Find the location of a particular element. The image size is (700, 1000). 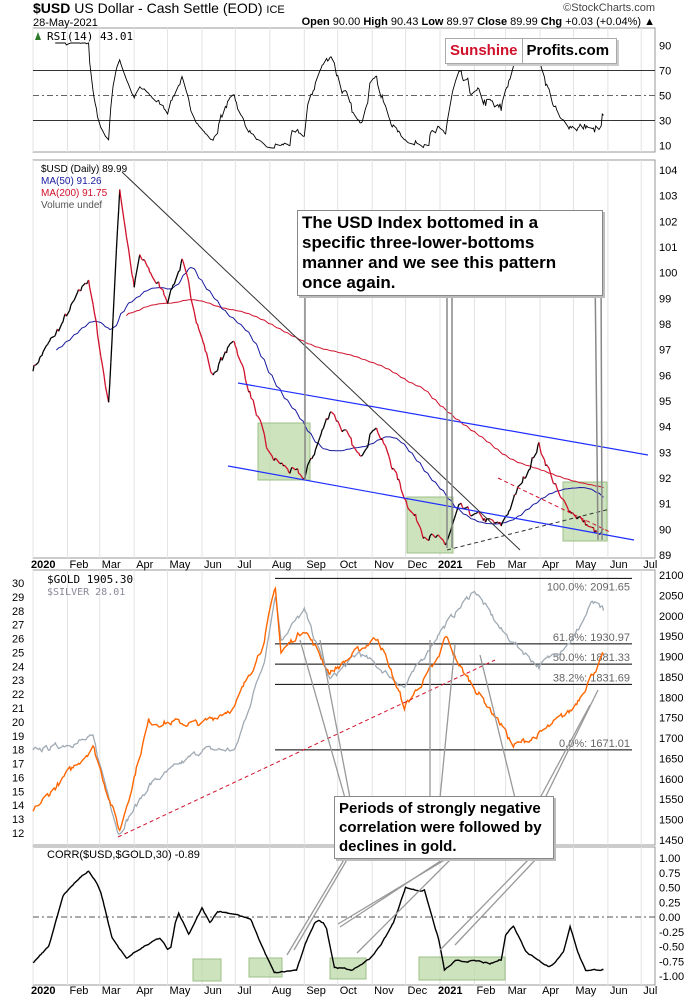

silver-ytick-label: 27 is located at coordinates (18, 626).